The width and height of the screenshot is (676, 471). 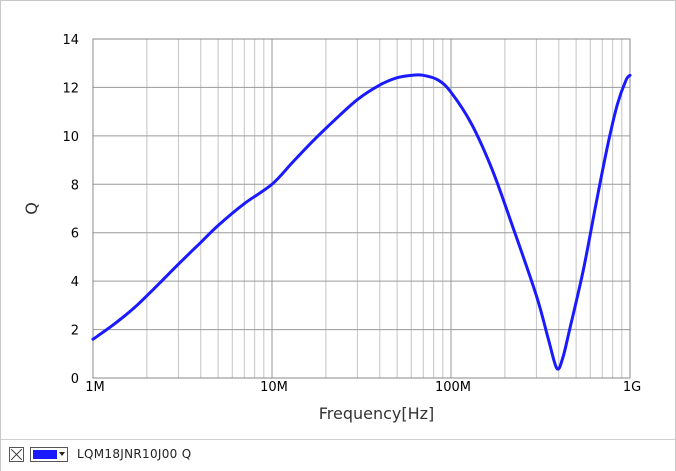 What do you see at coordinates (75, 282) in the screenshot?
I see `y-tick-label: 4` at bounding box center [75, 282].